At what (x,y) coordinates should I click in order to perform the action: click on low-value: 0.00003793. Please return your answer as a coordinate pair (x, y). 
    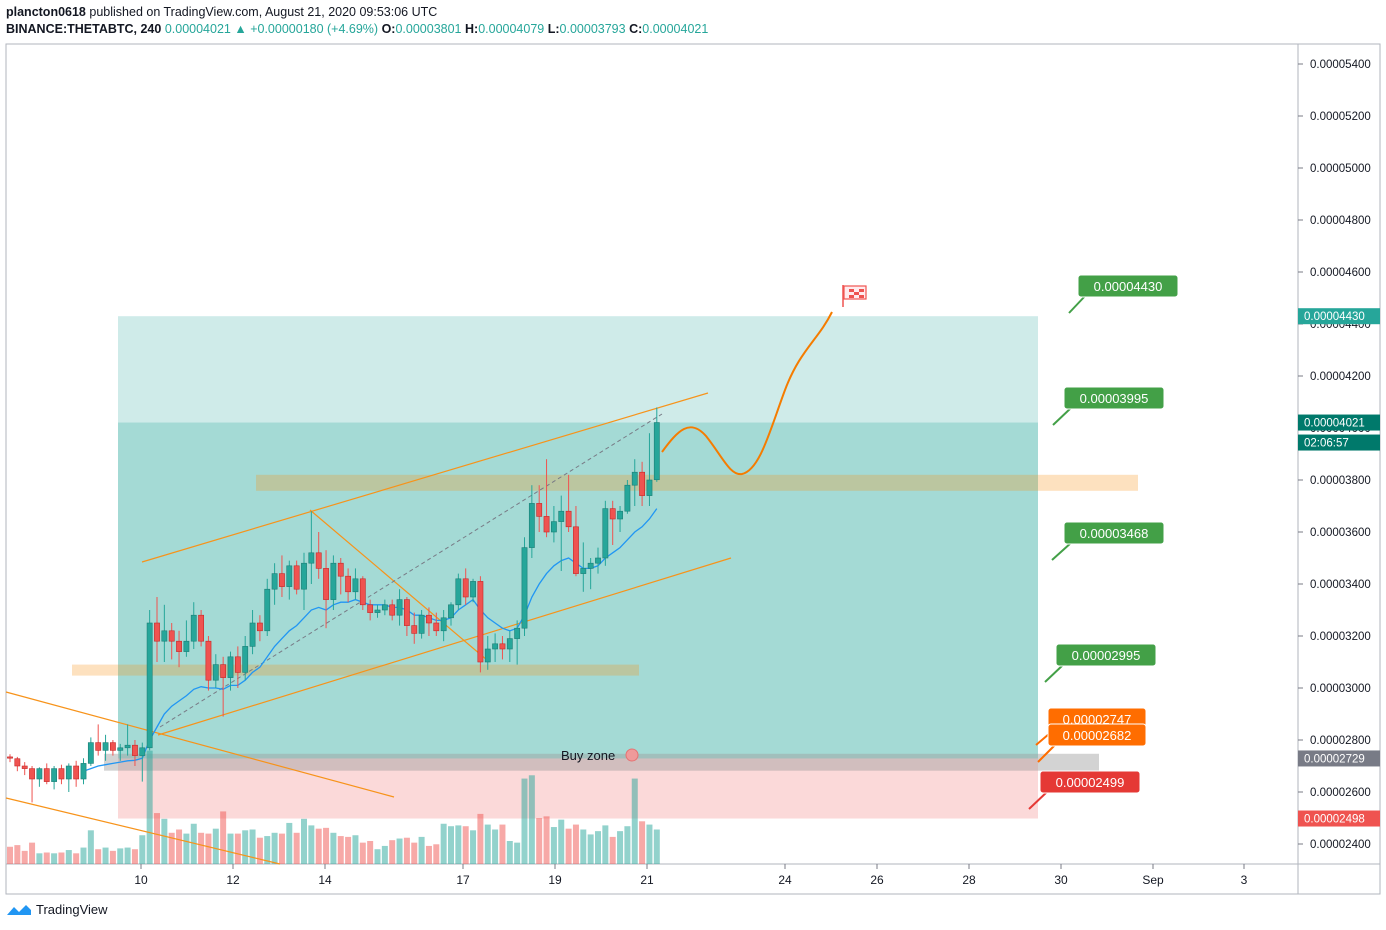
    Looking at the image, I should click on (592, 29).